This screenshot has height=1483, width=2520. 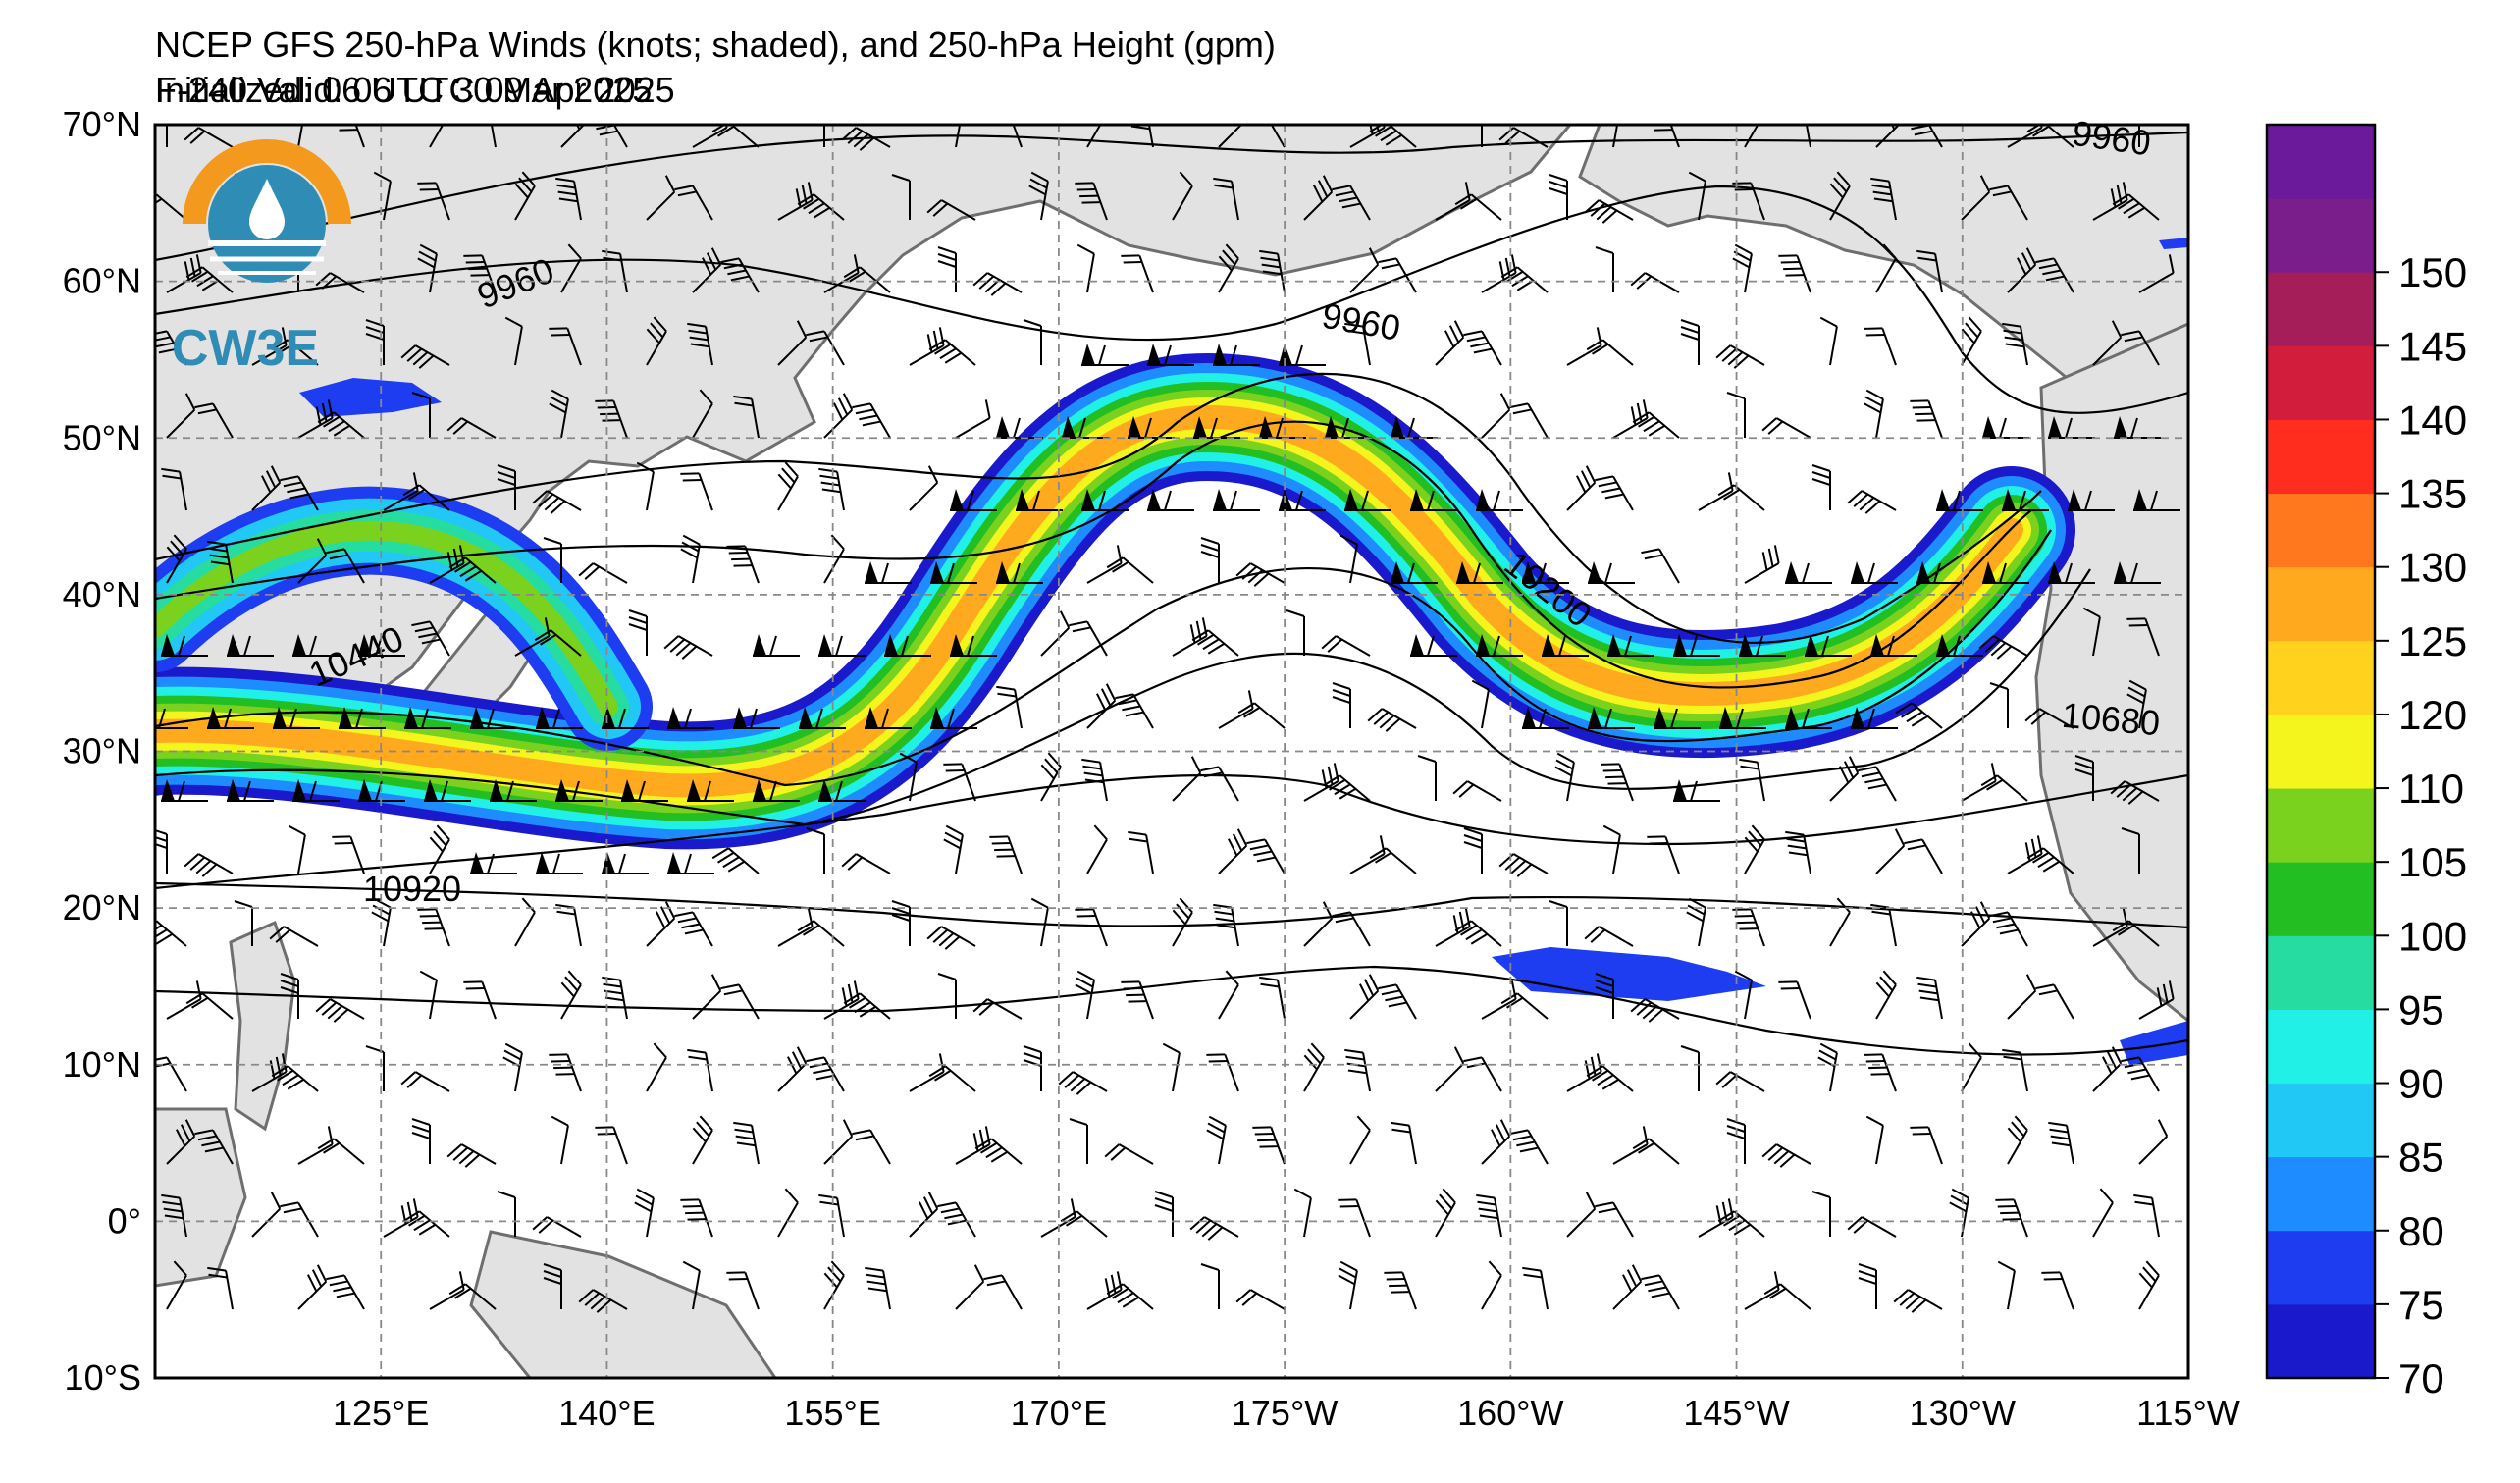 I want to click on landmass-new-guinea, so click(x=623, y=1304).